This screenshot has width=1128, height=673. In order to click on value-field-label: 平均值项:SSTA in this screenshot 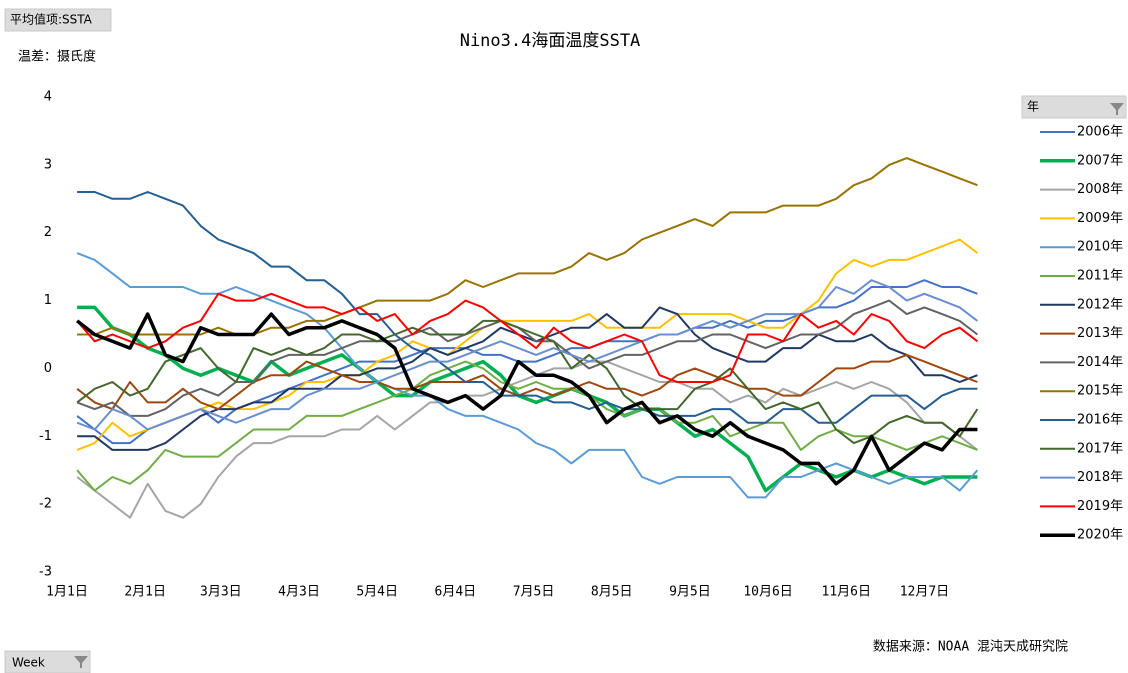, I will do `click(51, 19)`.